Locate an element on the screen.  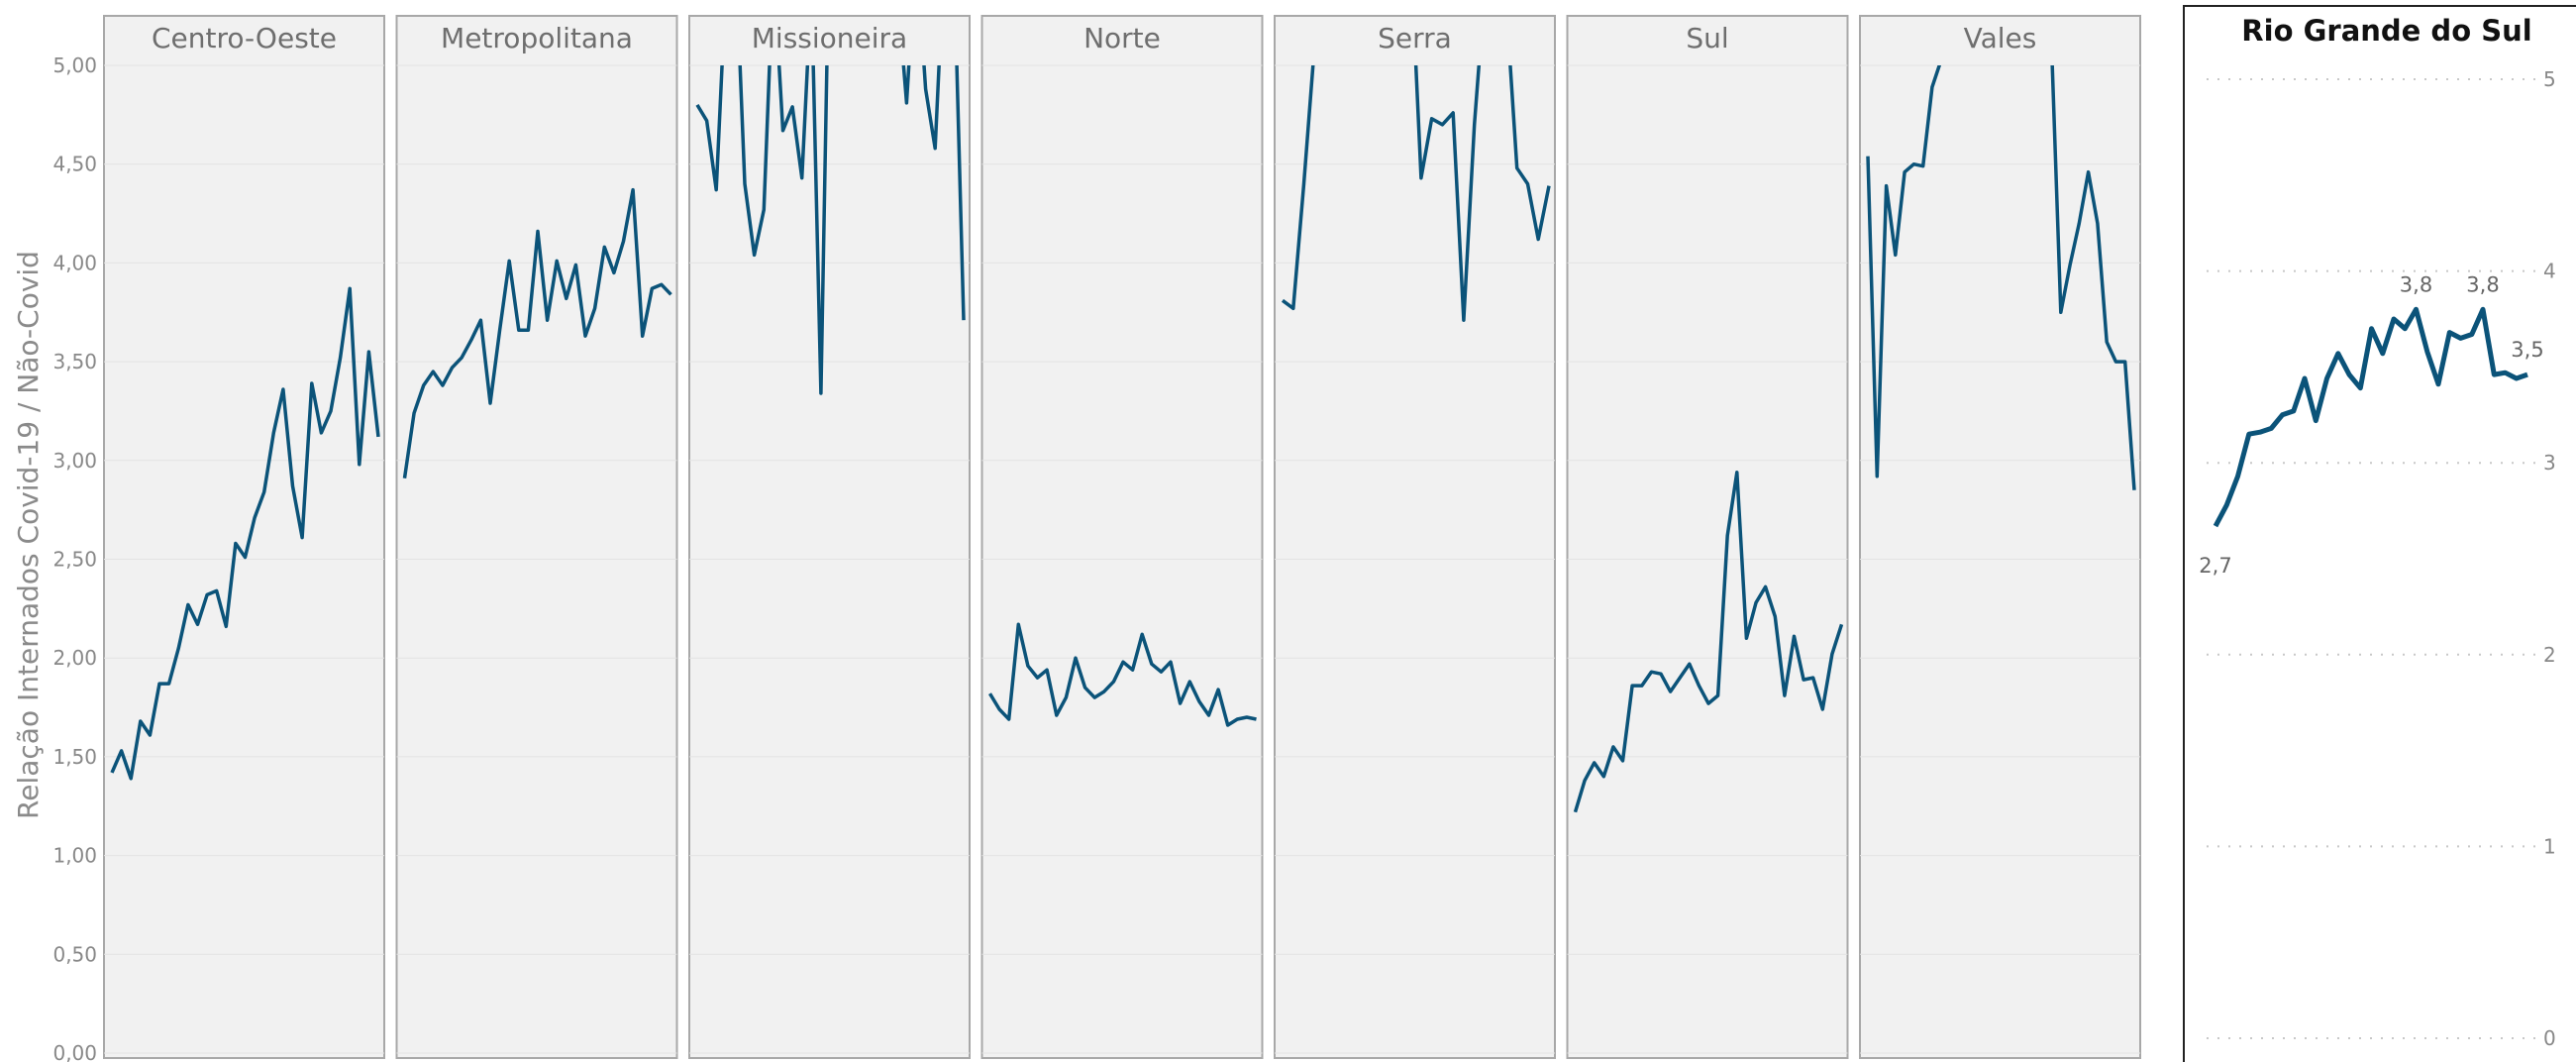
data-label: 3,5 is located at coordinates (2527, 350).